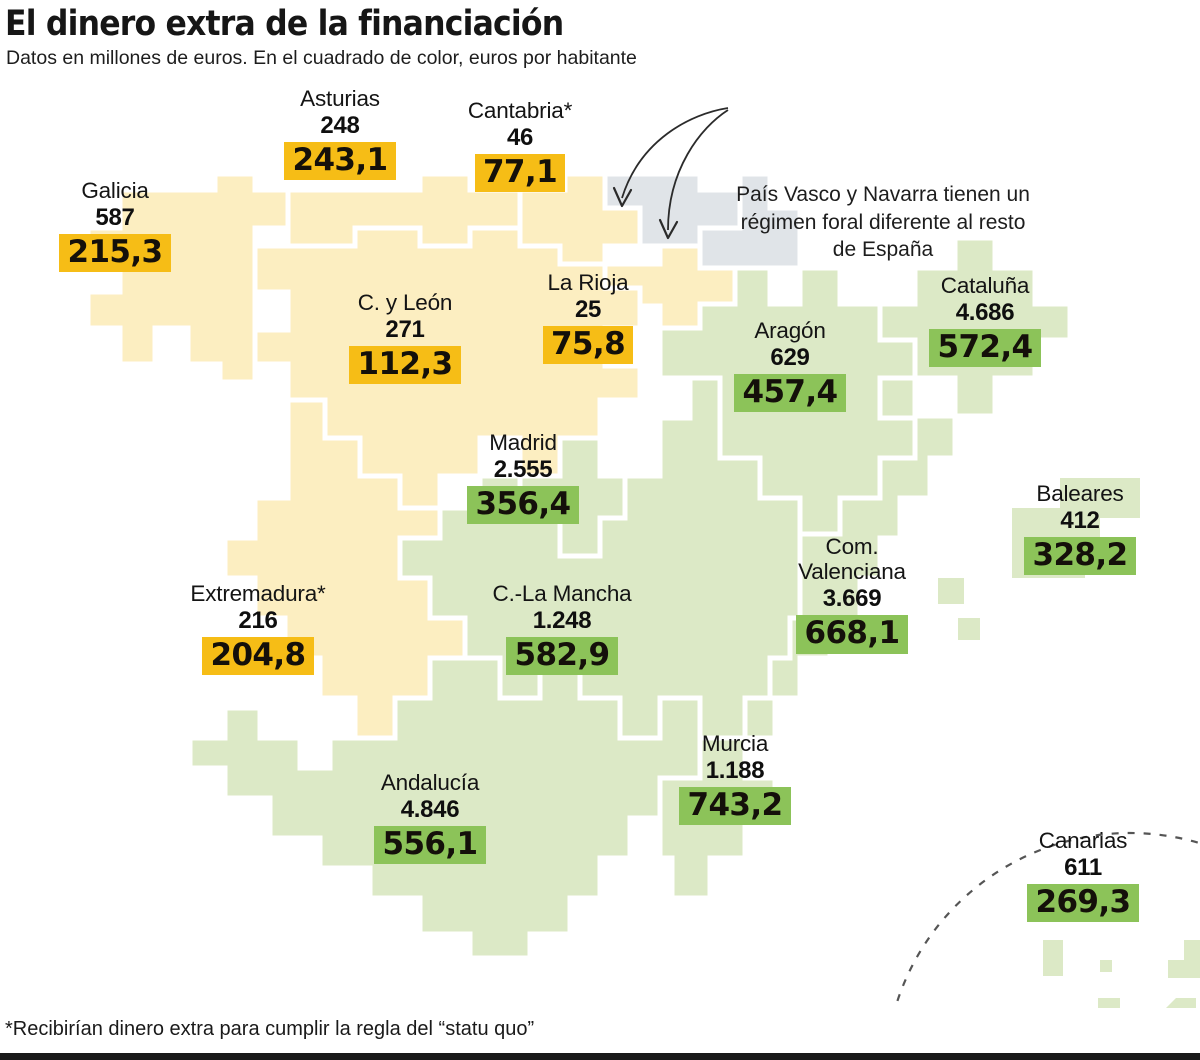 The width and height of the screenshot is (1200, 1060). I want to click on region-percapita-comunidad-valenciana: 668,1, so click(852, 634).